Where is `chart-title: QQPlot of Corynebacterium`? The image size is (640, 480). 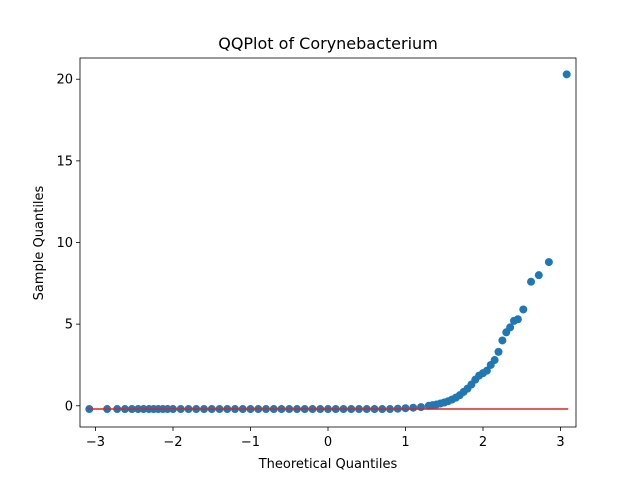 chart-title: QQPlot of Corynebacterium is located at coordinates (328, 43).